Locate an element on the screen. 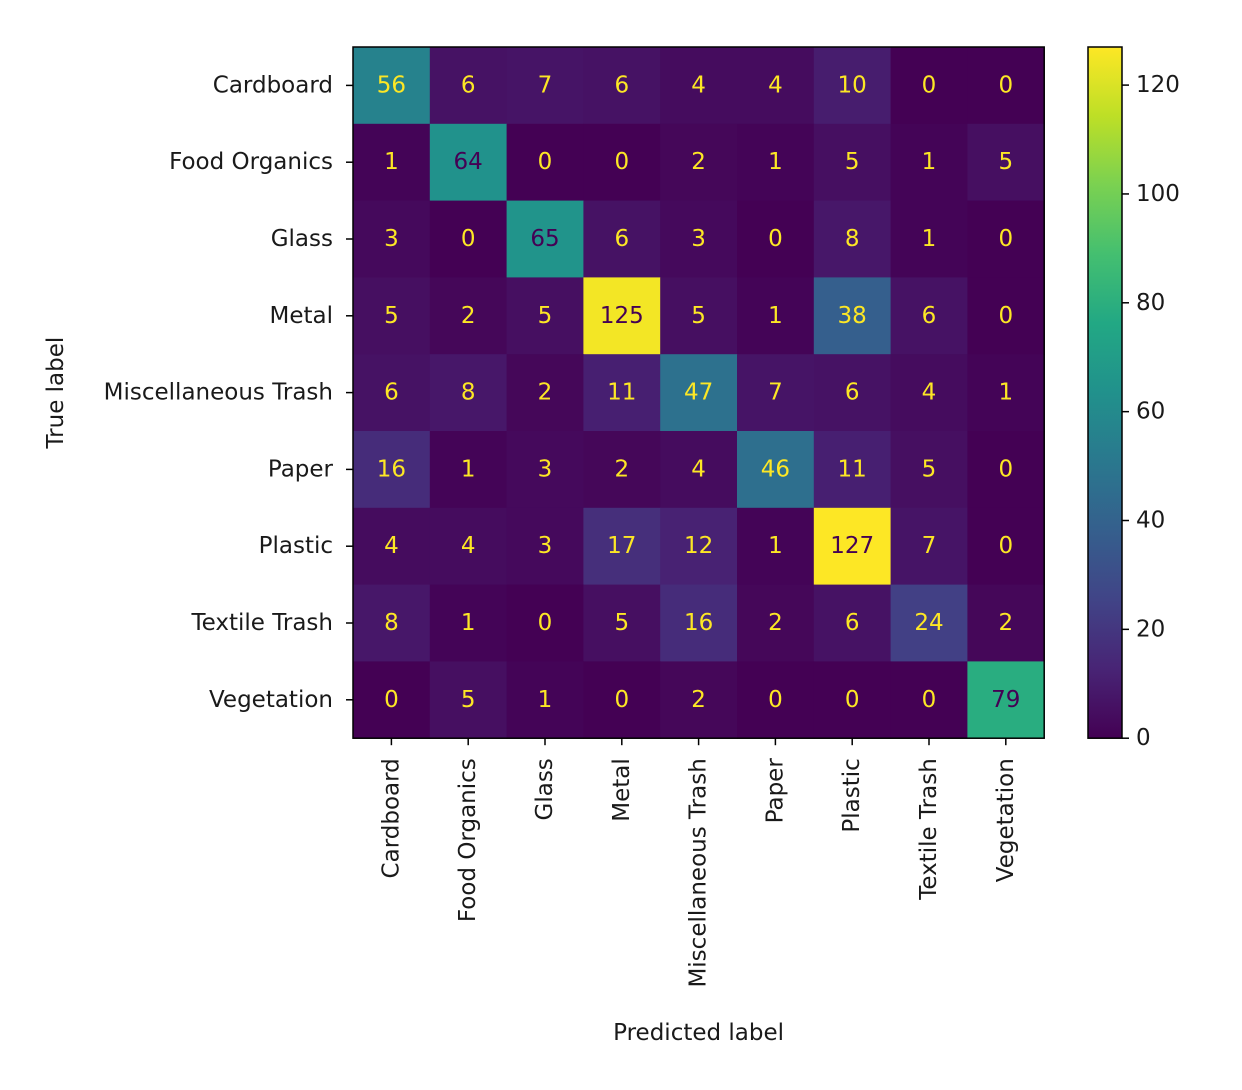  matrix-cell-value: 24 is located at coordinates (928, 623).